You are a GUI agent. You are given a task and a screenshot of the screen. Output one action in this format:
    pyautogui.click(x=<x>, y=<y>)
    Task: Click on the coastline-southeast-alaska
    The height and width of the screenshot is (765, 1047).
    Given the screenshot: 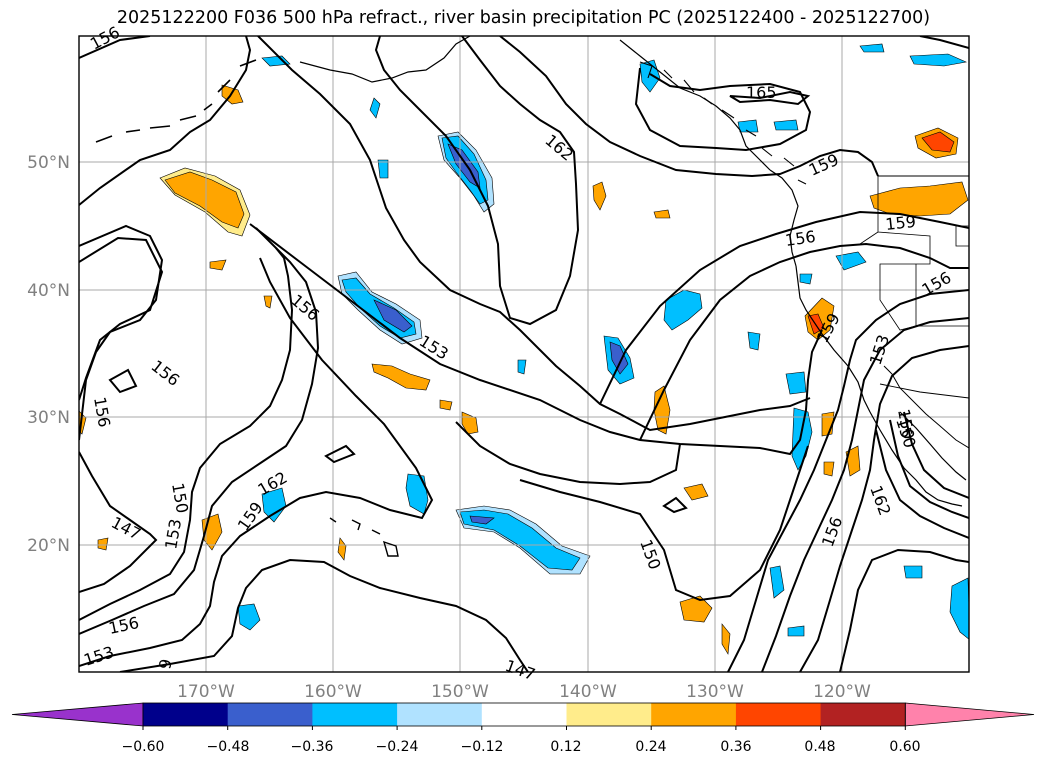 What is the action you would take?
    pyautogui.click(x=695, y=105)
    